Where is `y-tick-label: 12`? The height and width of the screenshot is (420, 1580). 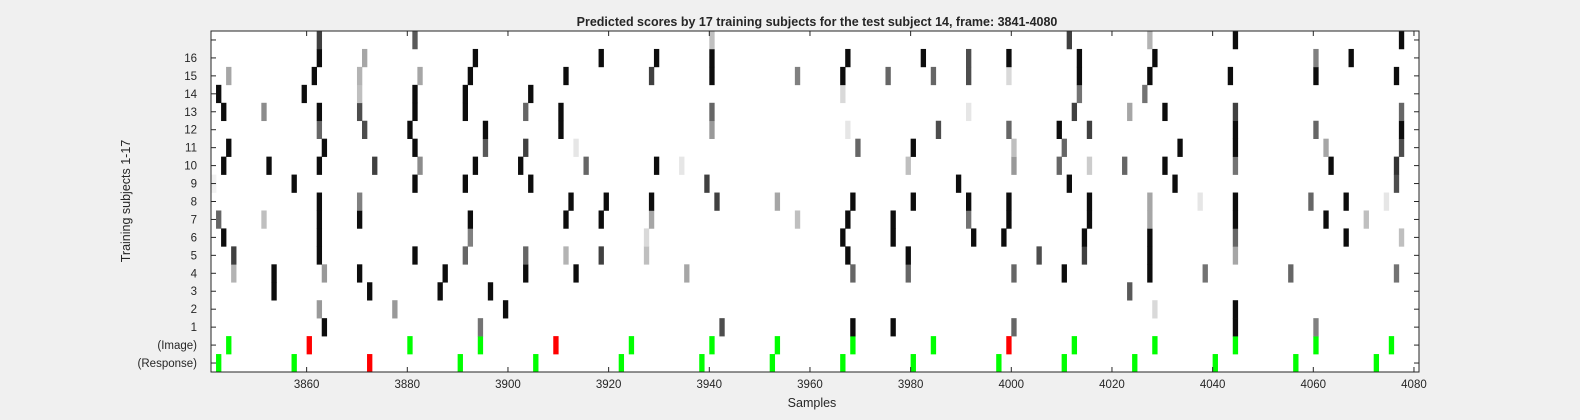 y-tick-label: 12 is located at coordinates (190, 131).